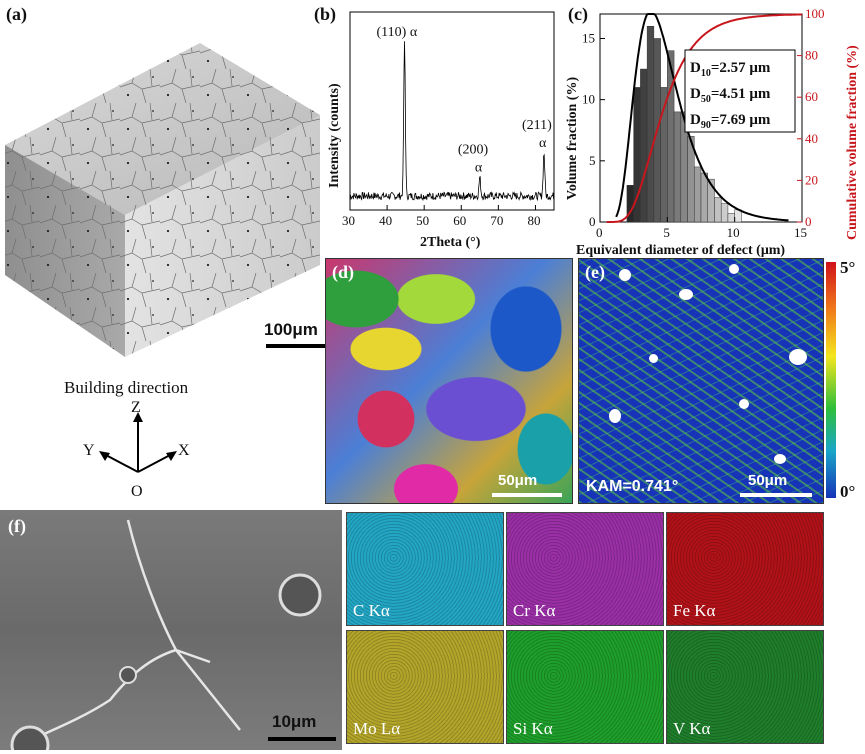 The width and height of the screenshot is (865, 754). I want to click on xrd-x-tick-label: 30, so click(348, 220).